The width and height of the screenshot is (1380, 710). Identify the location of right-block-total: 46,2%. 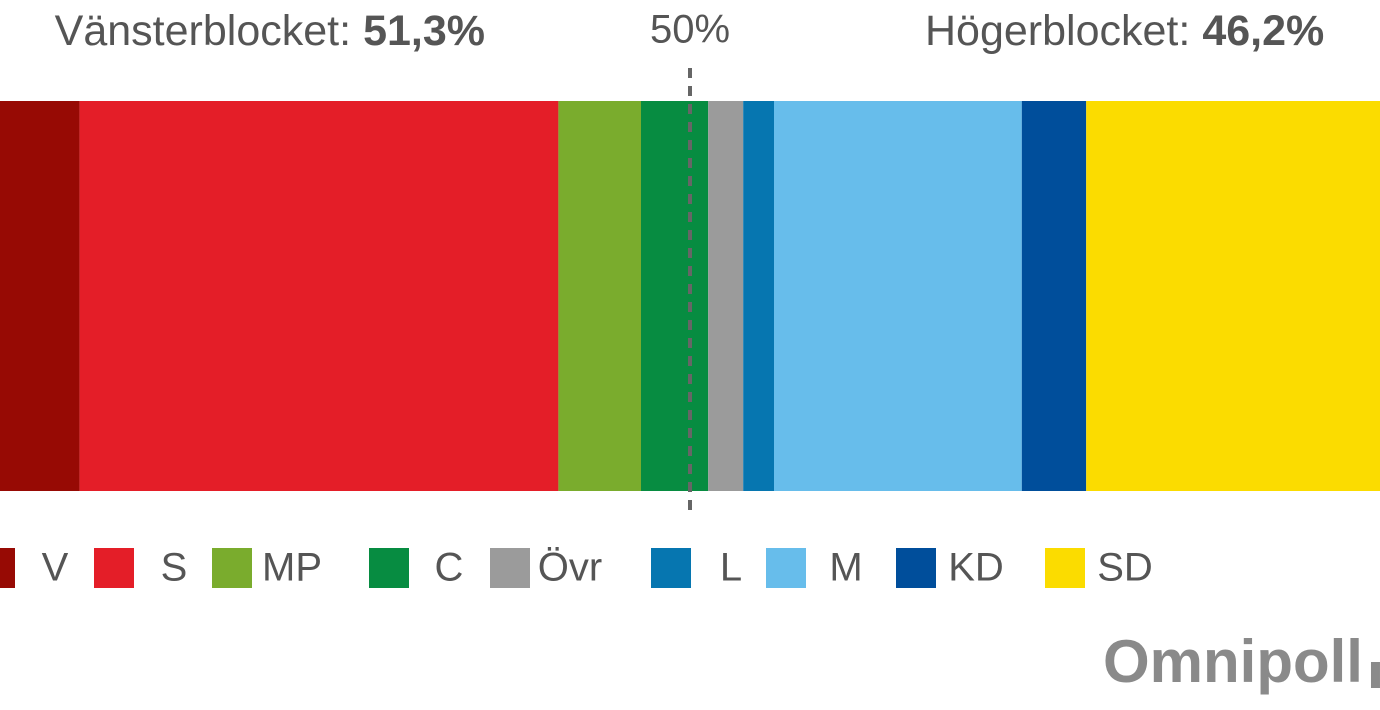
(1263, 31).